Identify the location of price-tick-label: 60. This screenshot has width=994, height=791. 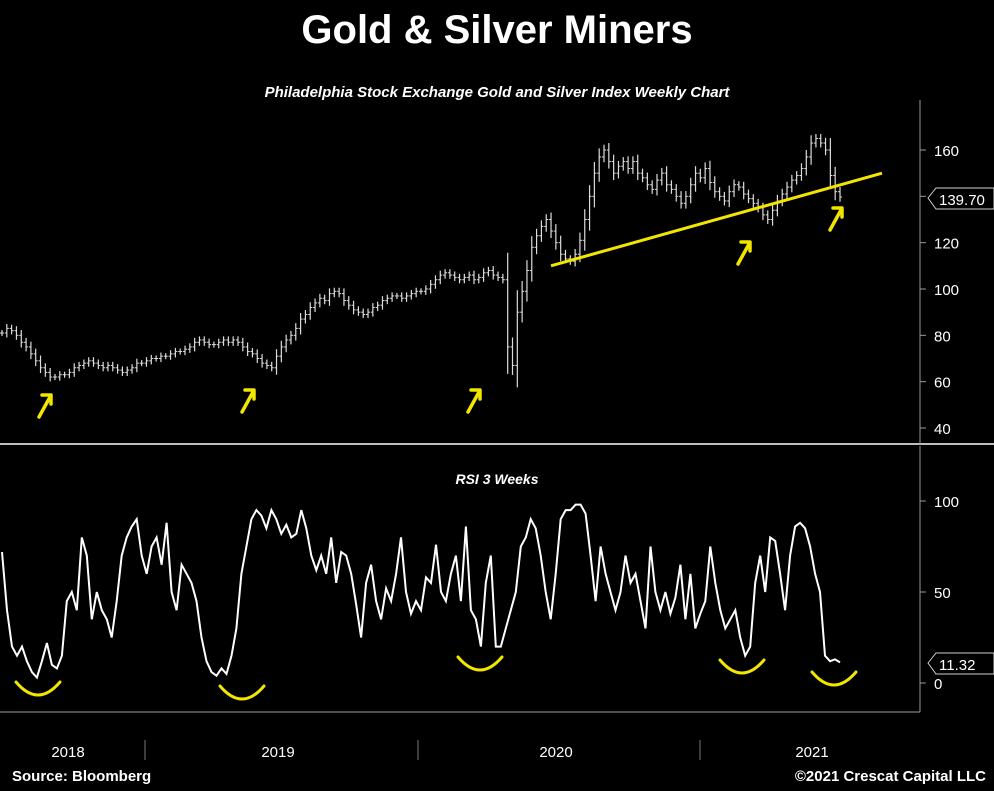
(942, 383).